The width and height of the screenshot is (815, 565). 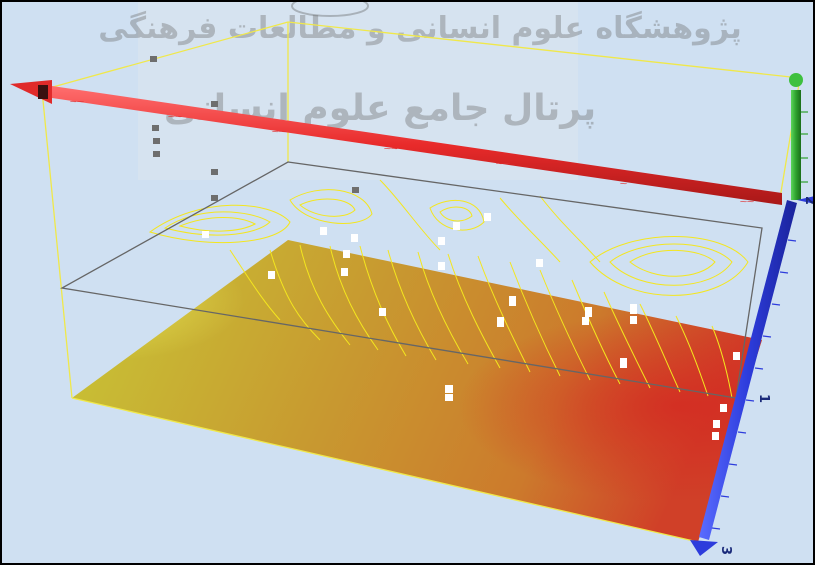 I want to click on z-axis-ticks, so click(x=754, y=384).